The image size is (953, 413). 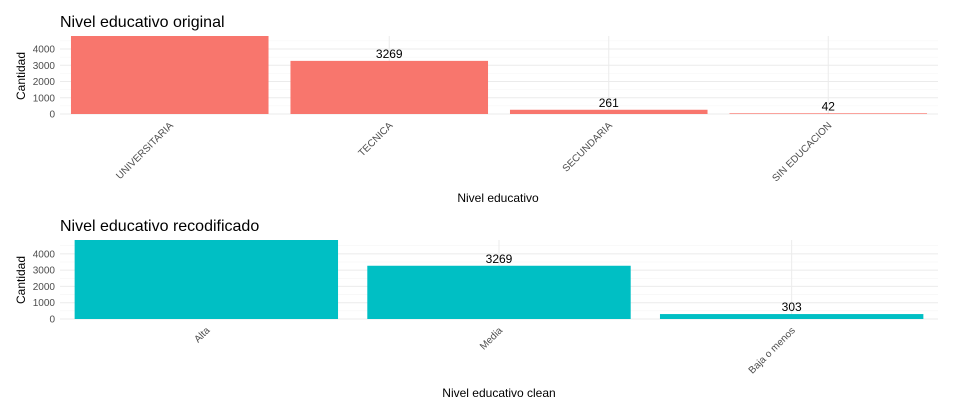 What do you see at coordinates (772, 350) in the screenshot?
I see `x-tick-label: Baja o menos` at bounding box center [772, 350].